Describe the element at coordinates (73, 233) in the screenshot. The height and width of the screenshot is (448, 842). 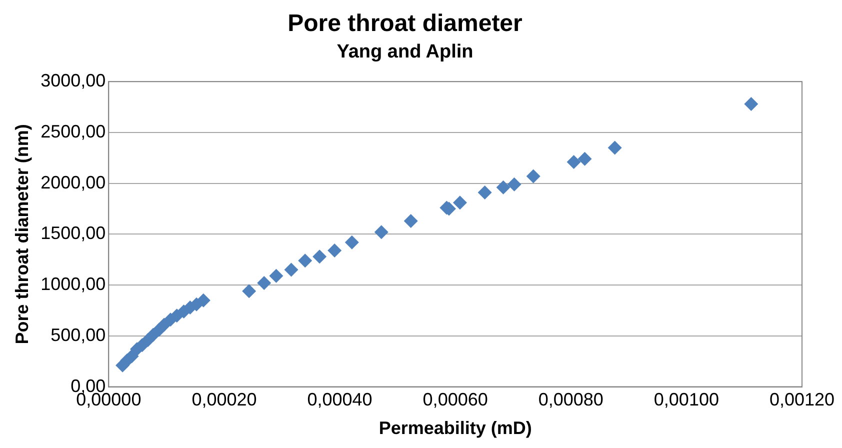
I see `y-tick-label: 1500,00` at that location.